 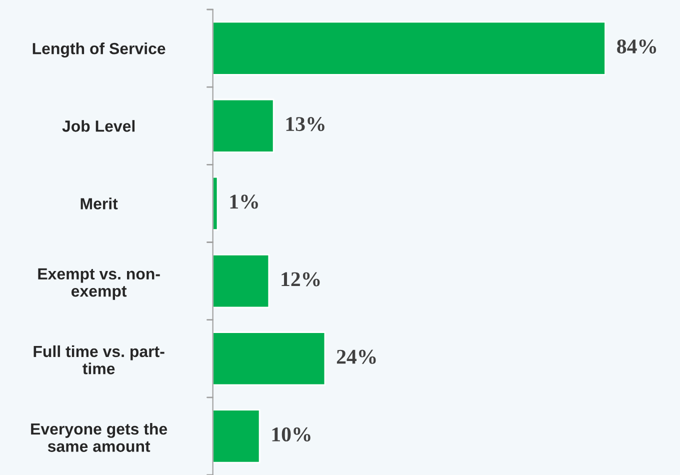 I want to click on y-tick-label: Length of Service, so click(x=99, y=50).